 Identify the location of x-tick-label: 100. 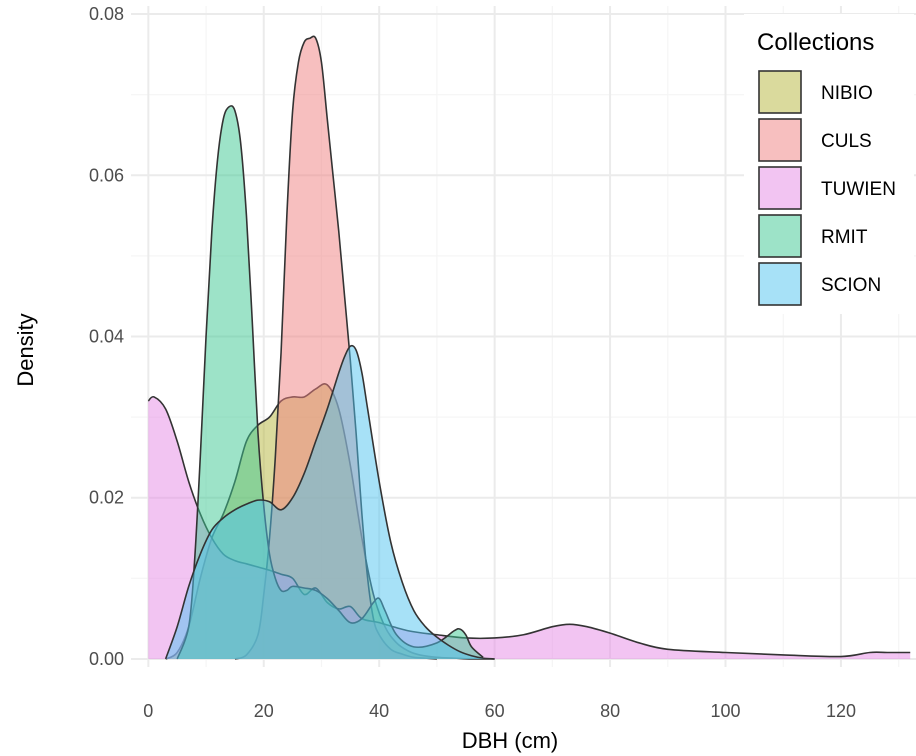
(725, 711).